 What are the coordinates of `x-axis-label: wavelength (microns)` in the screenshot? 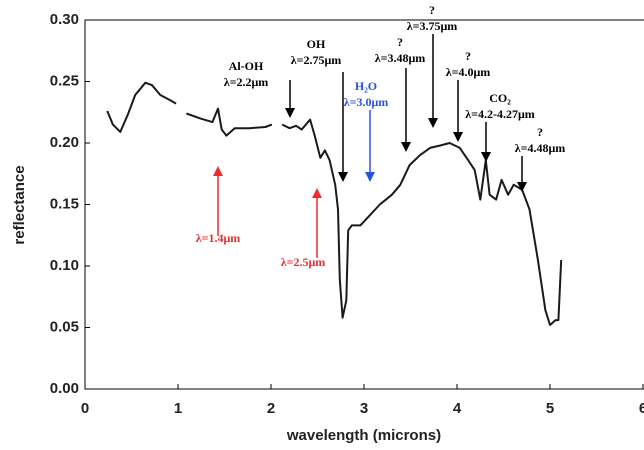 It's located at (363, 435).